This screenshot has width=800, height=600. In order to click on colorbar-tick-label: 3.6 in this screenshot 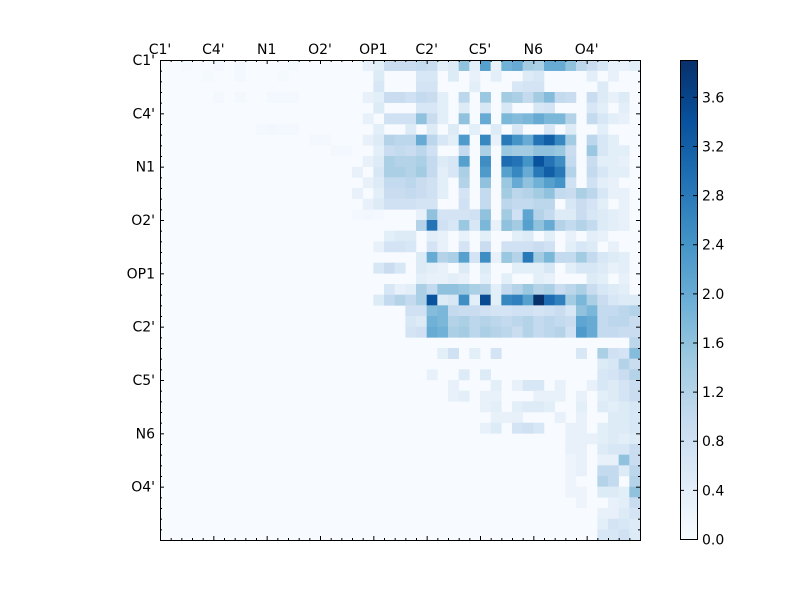, I will do `click(713, 98)`.